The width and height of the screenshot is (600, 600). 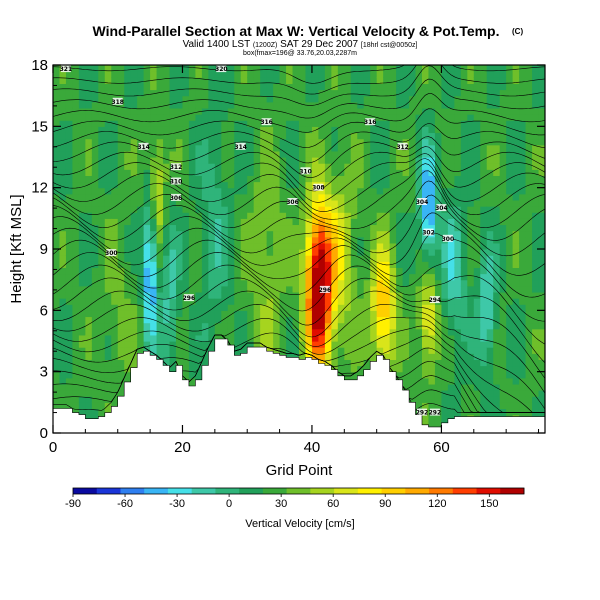 I want to click on svg-text: 300, so click(x=111, y=253).